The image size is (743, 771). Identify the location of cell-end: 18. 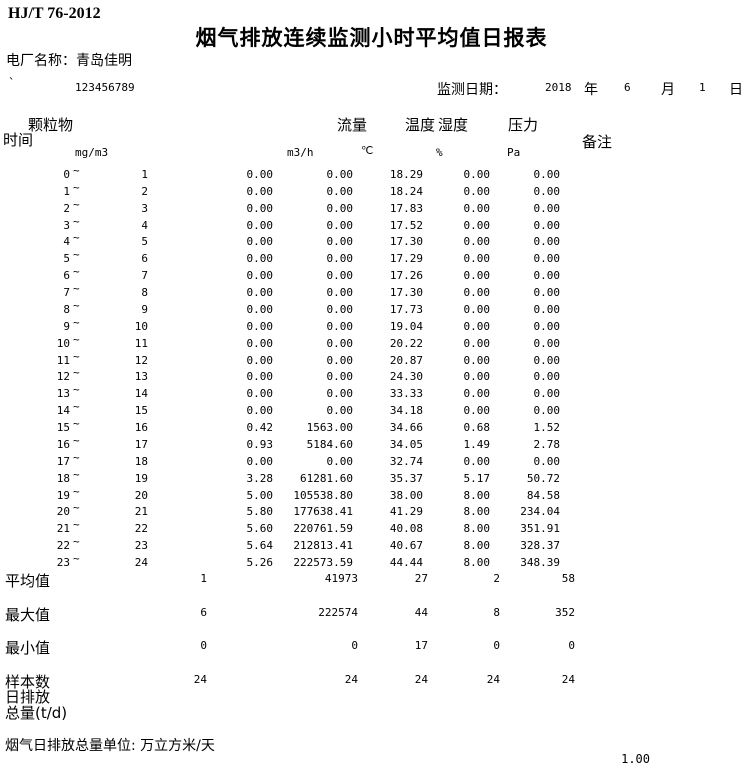
(141, 461).